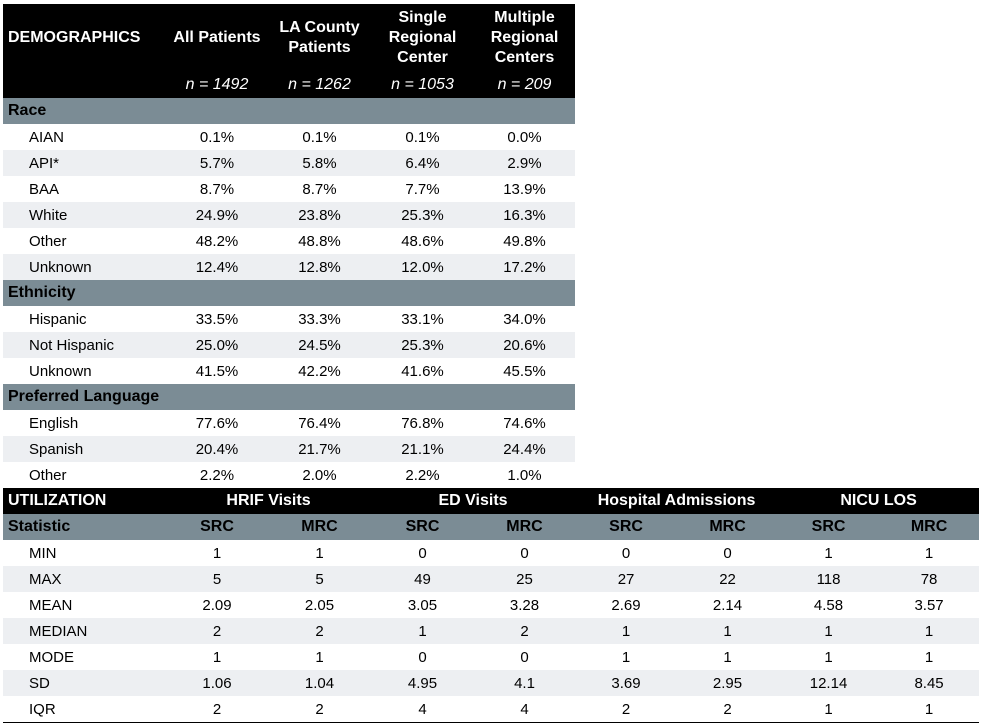  I want to click on table-row: English 77.6% 76.4% 76.8% 74.6%, so click(289, 423).